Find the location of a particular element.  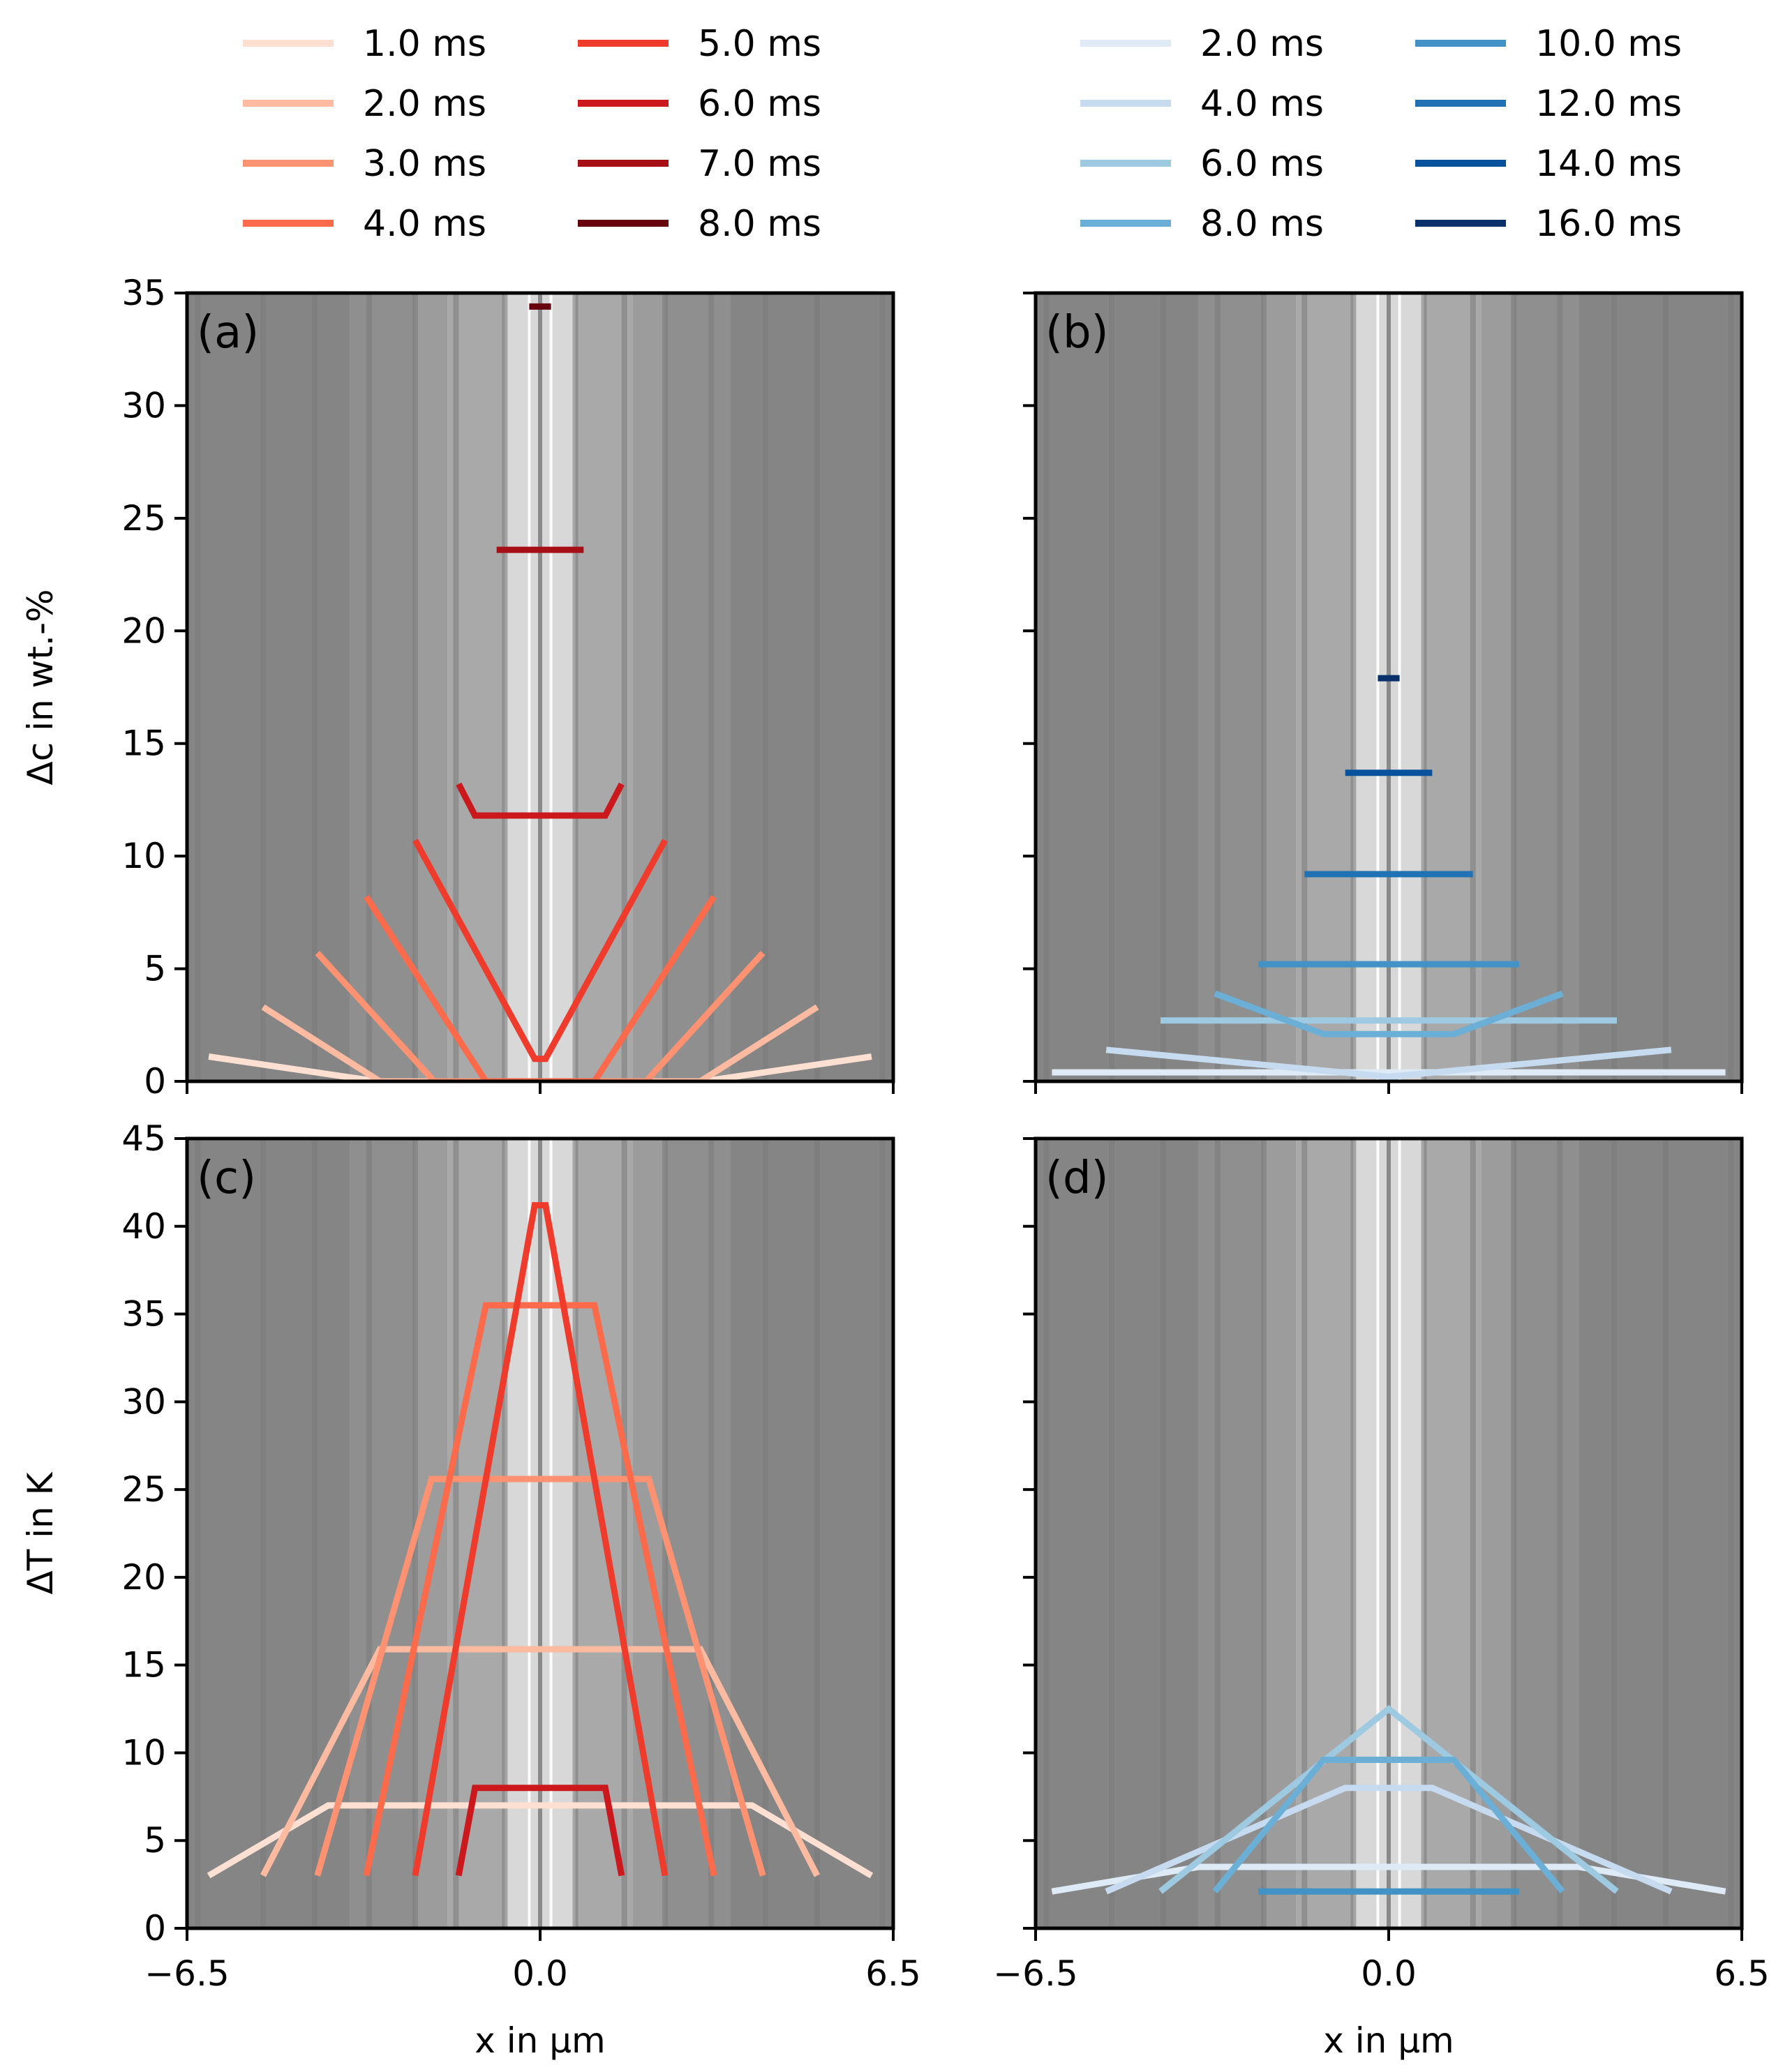

y-axis-title: Δc in wt.-% is located at coordinates (40, 687).